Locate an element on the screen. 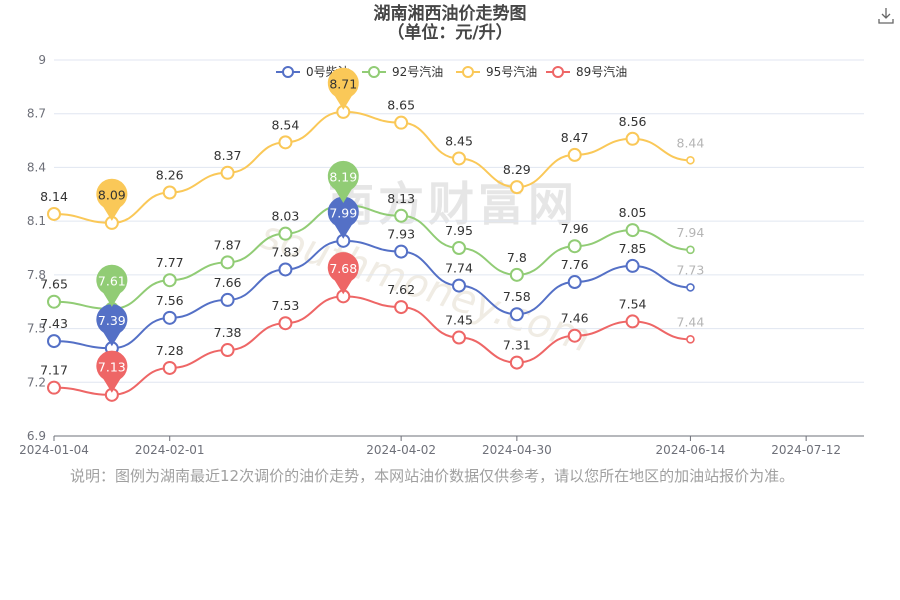  y-tick-label: 9 is located at coordinates (42, 60).